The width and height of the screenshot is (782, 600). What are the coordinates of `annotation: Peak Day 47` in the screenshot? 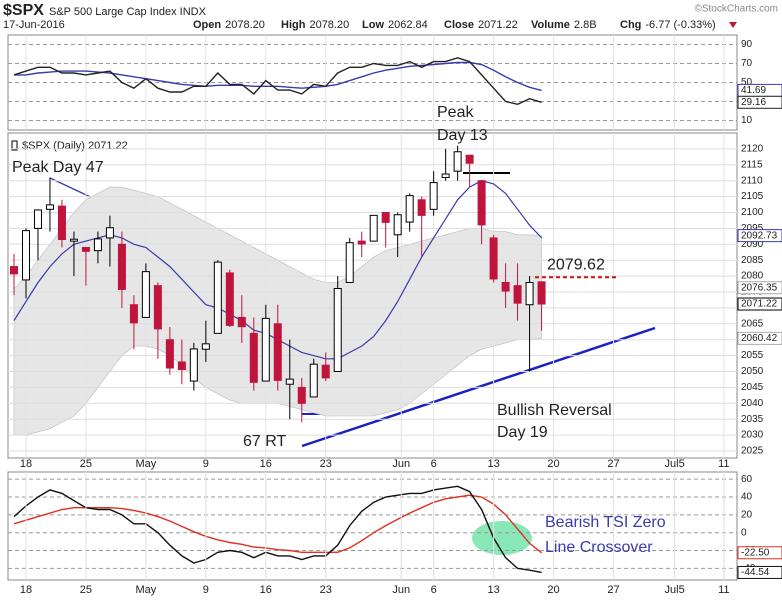 It's located at (58, 167).